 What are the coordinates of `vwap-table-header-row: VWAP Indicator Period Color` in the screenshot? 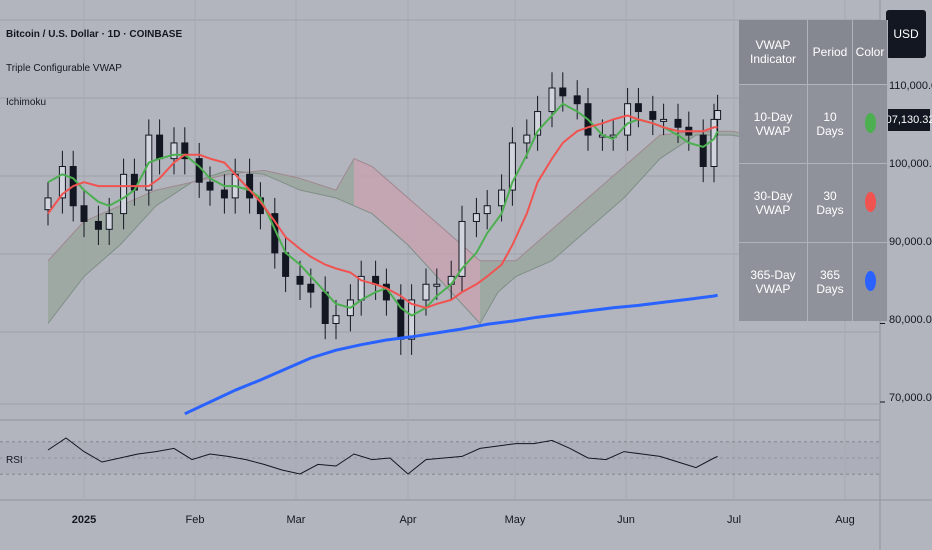 It's located at (813, 52).